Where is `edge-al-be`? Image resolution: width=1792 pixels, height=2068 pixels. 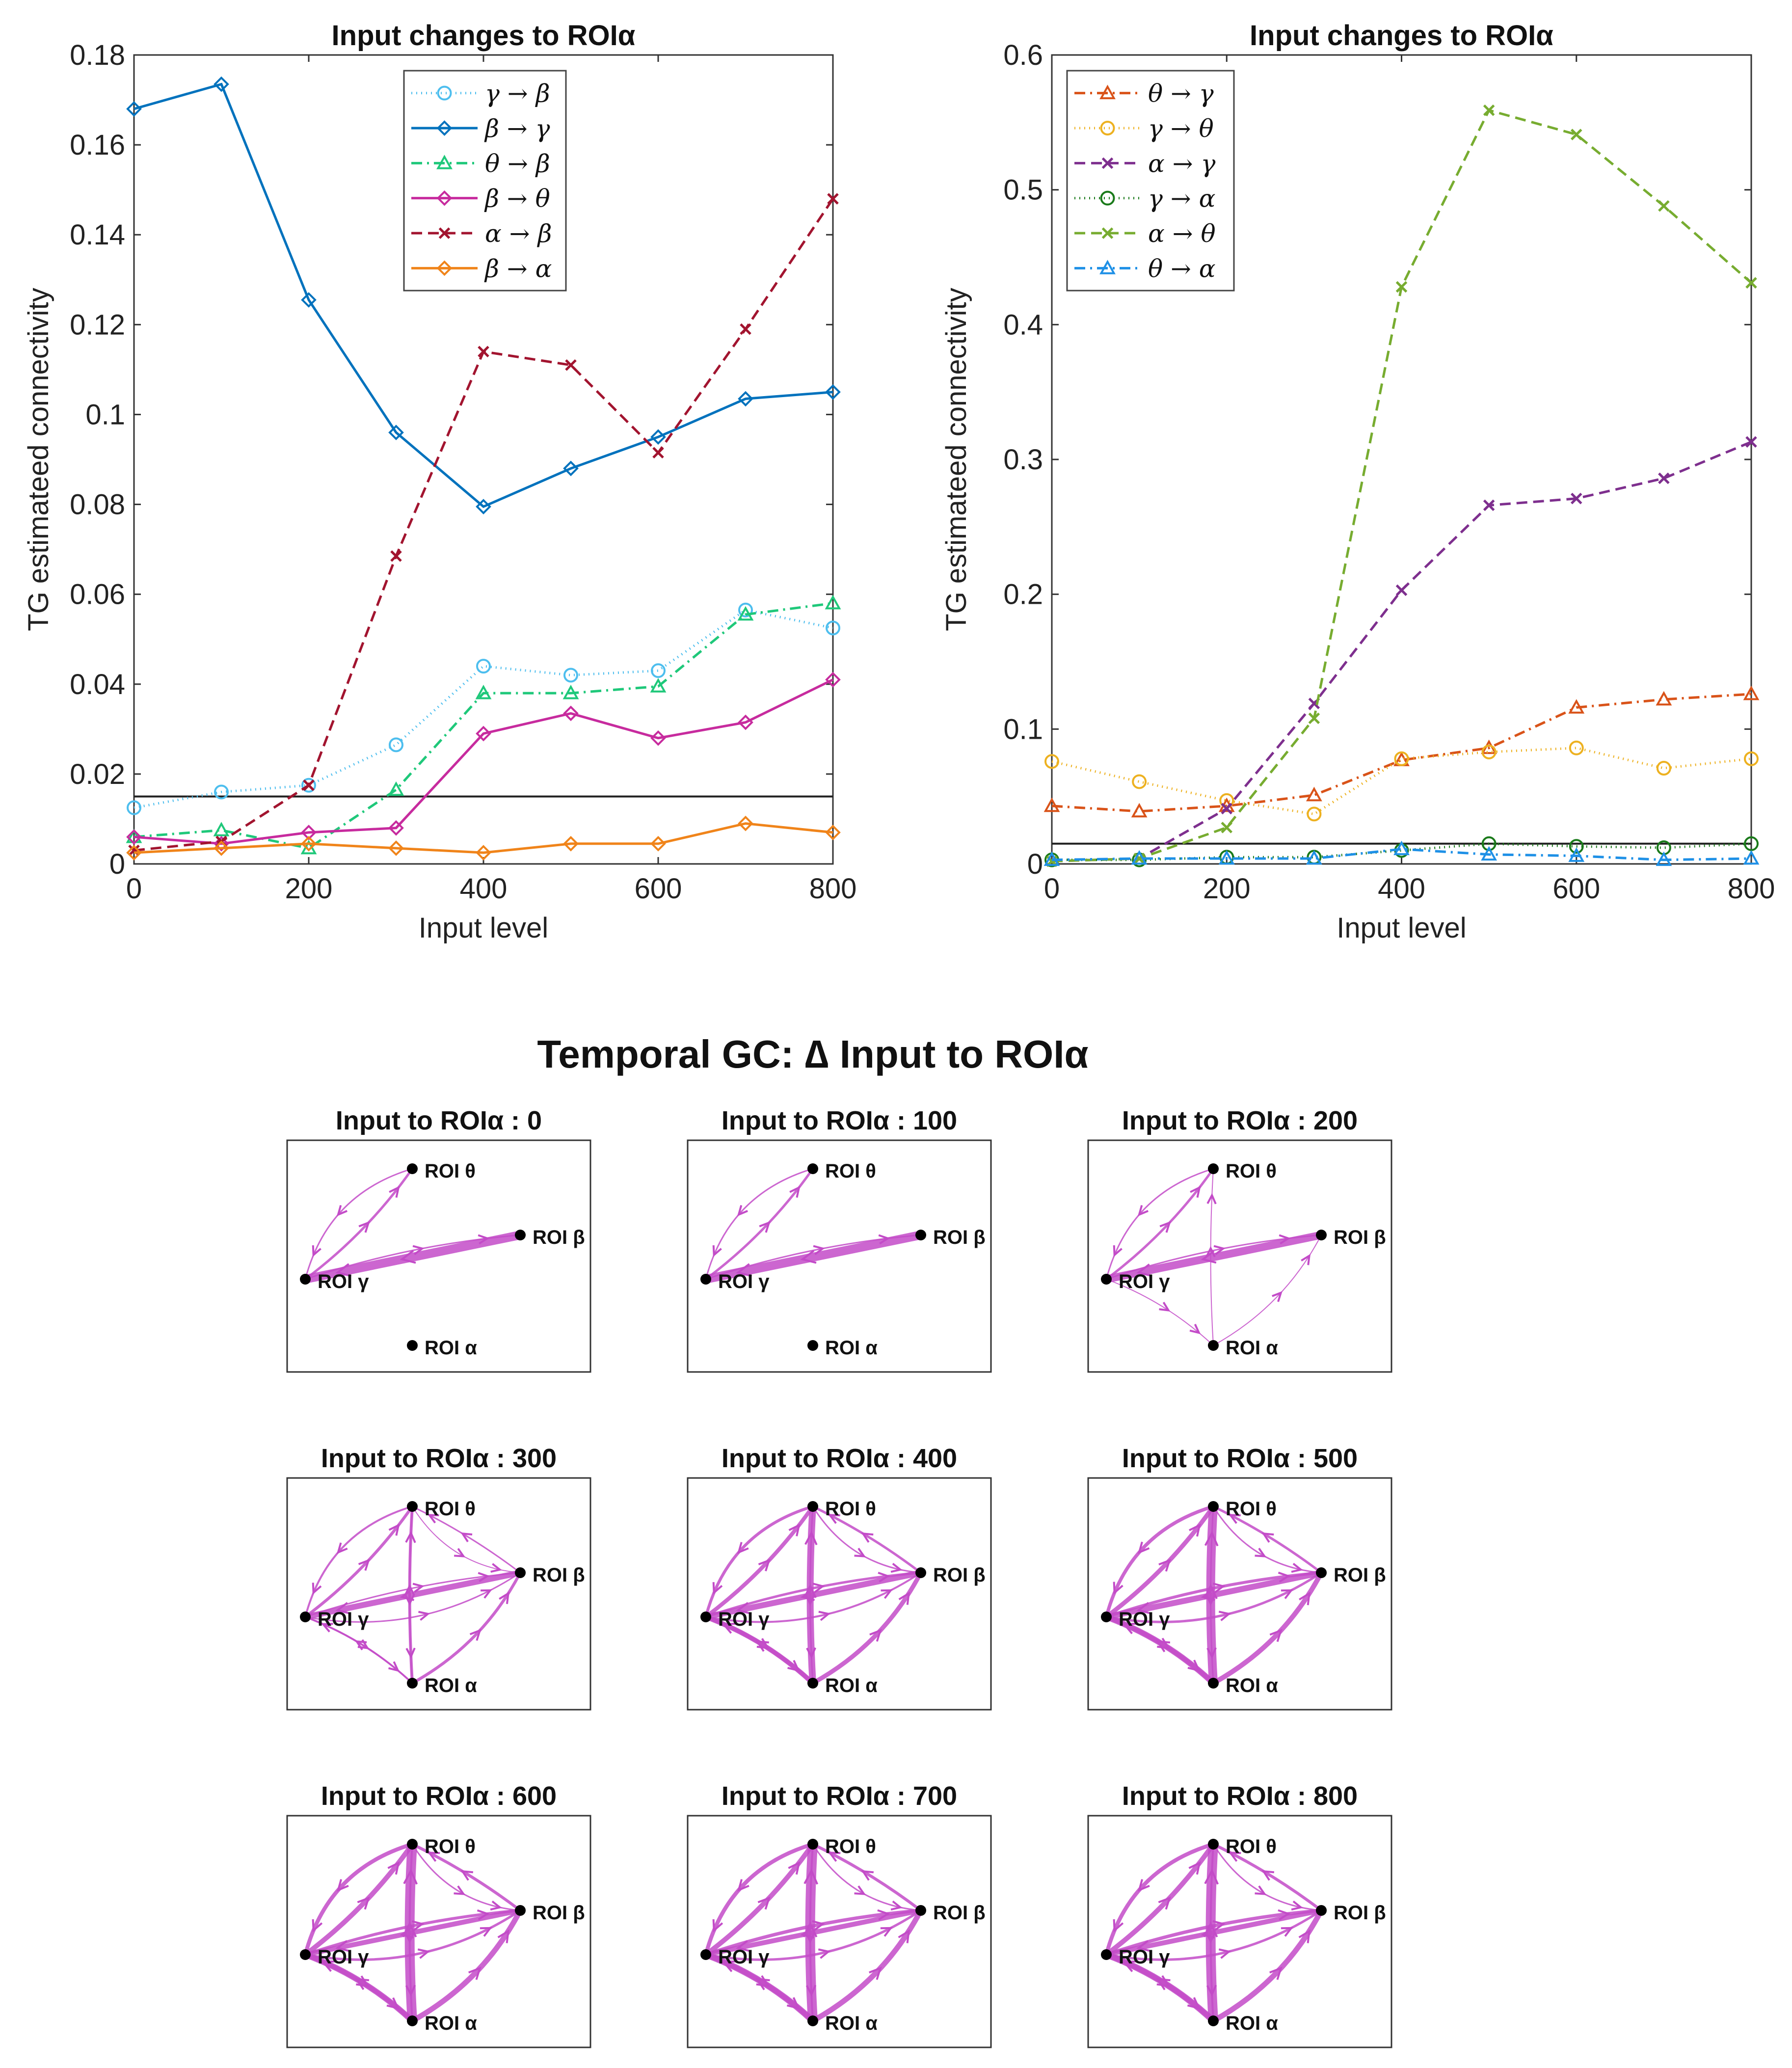
edge-al-be is located at coordinates (1267, 1628).